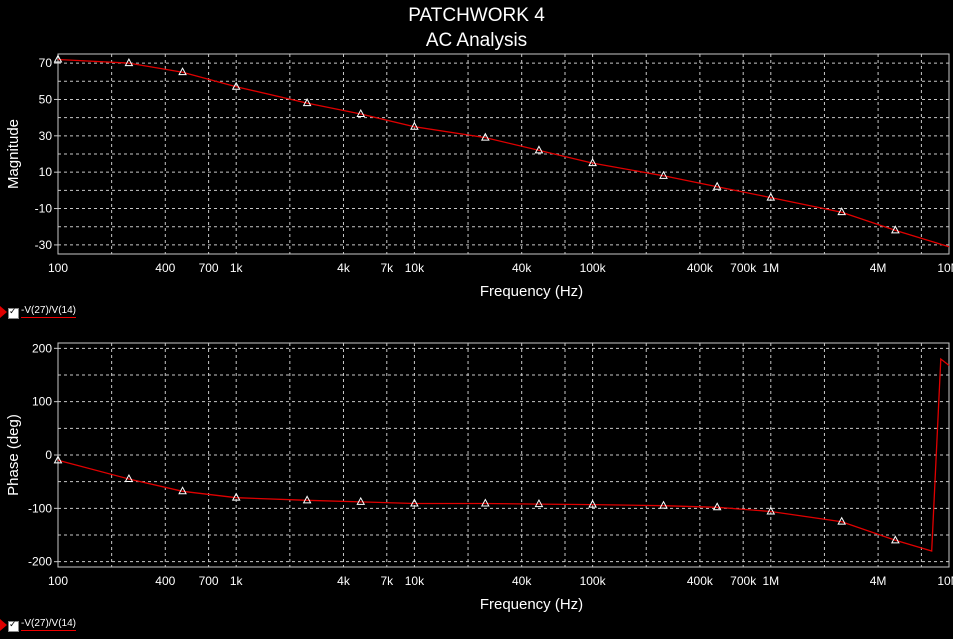 The height and width of the screenshot is (639, 953). What do you see at coordinates (13, 455) in the screenshot?
I see `y-axis-label: Phase (deg)` at bounding box center [13, 455].